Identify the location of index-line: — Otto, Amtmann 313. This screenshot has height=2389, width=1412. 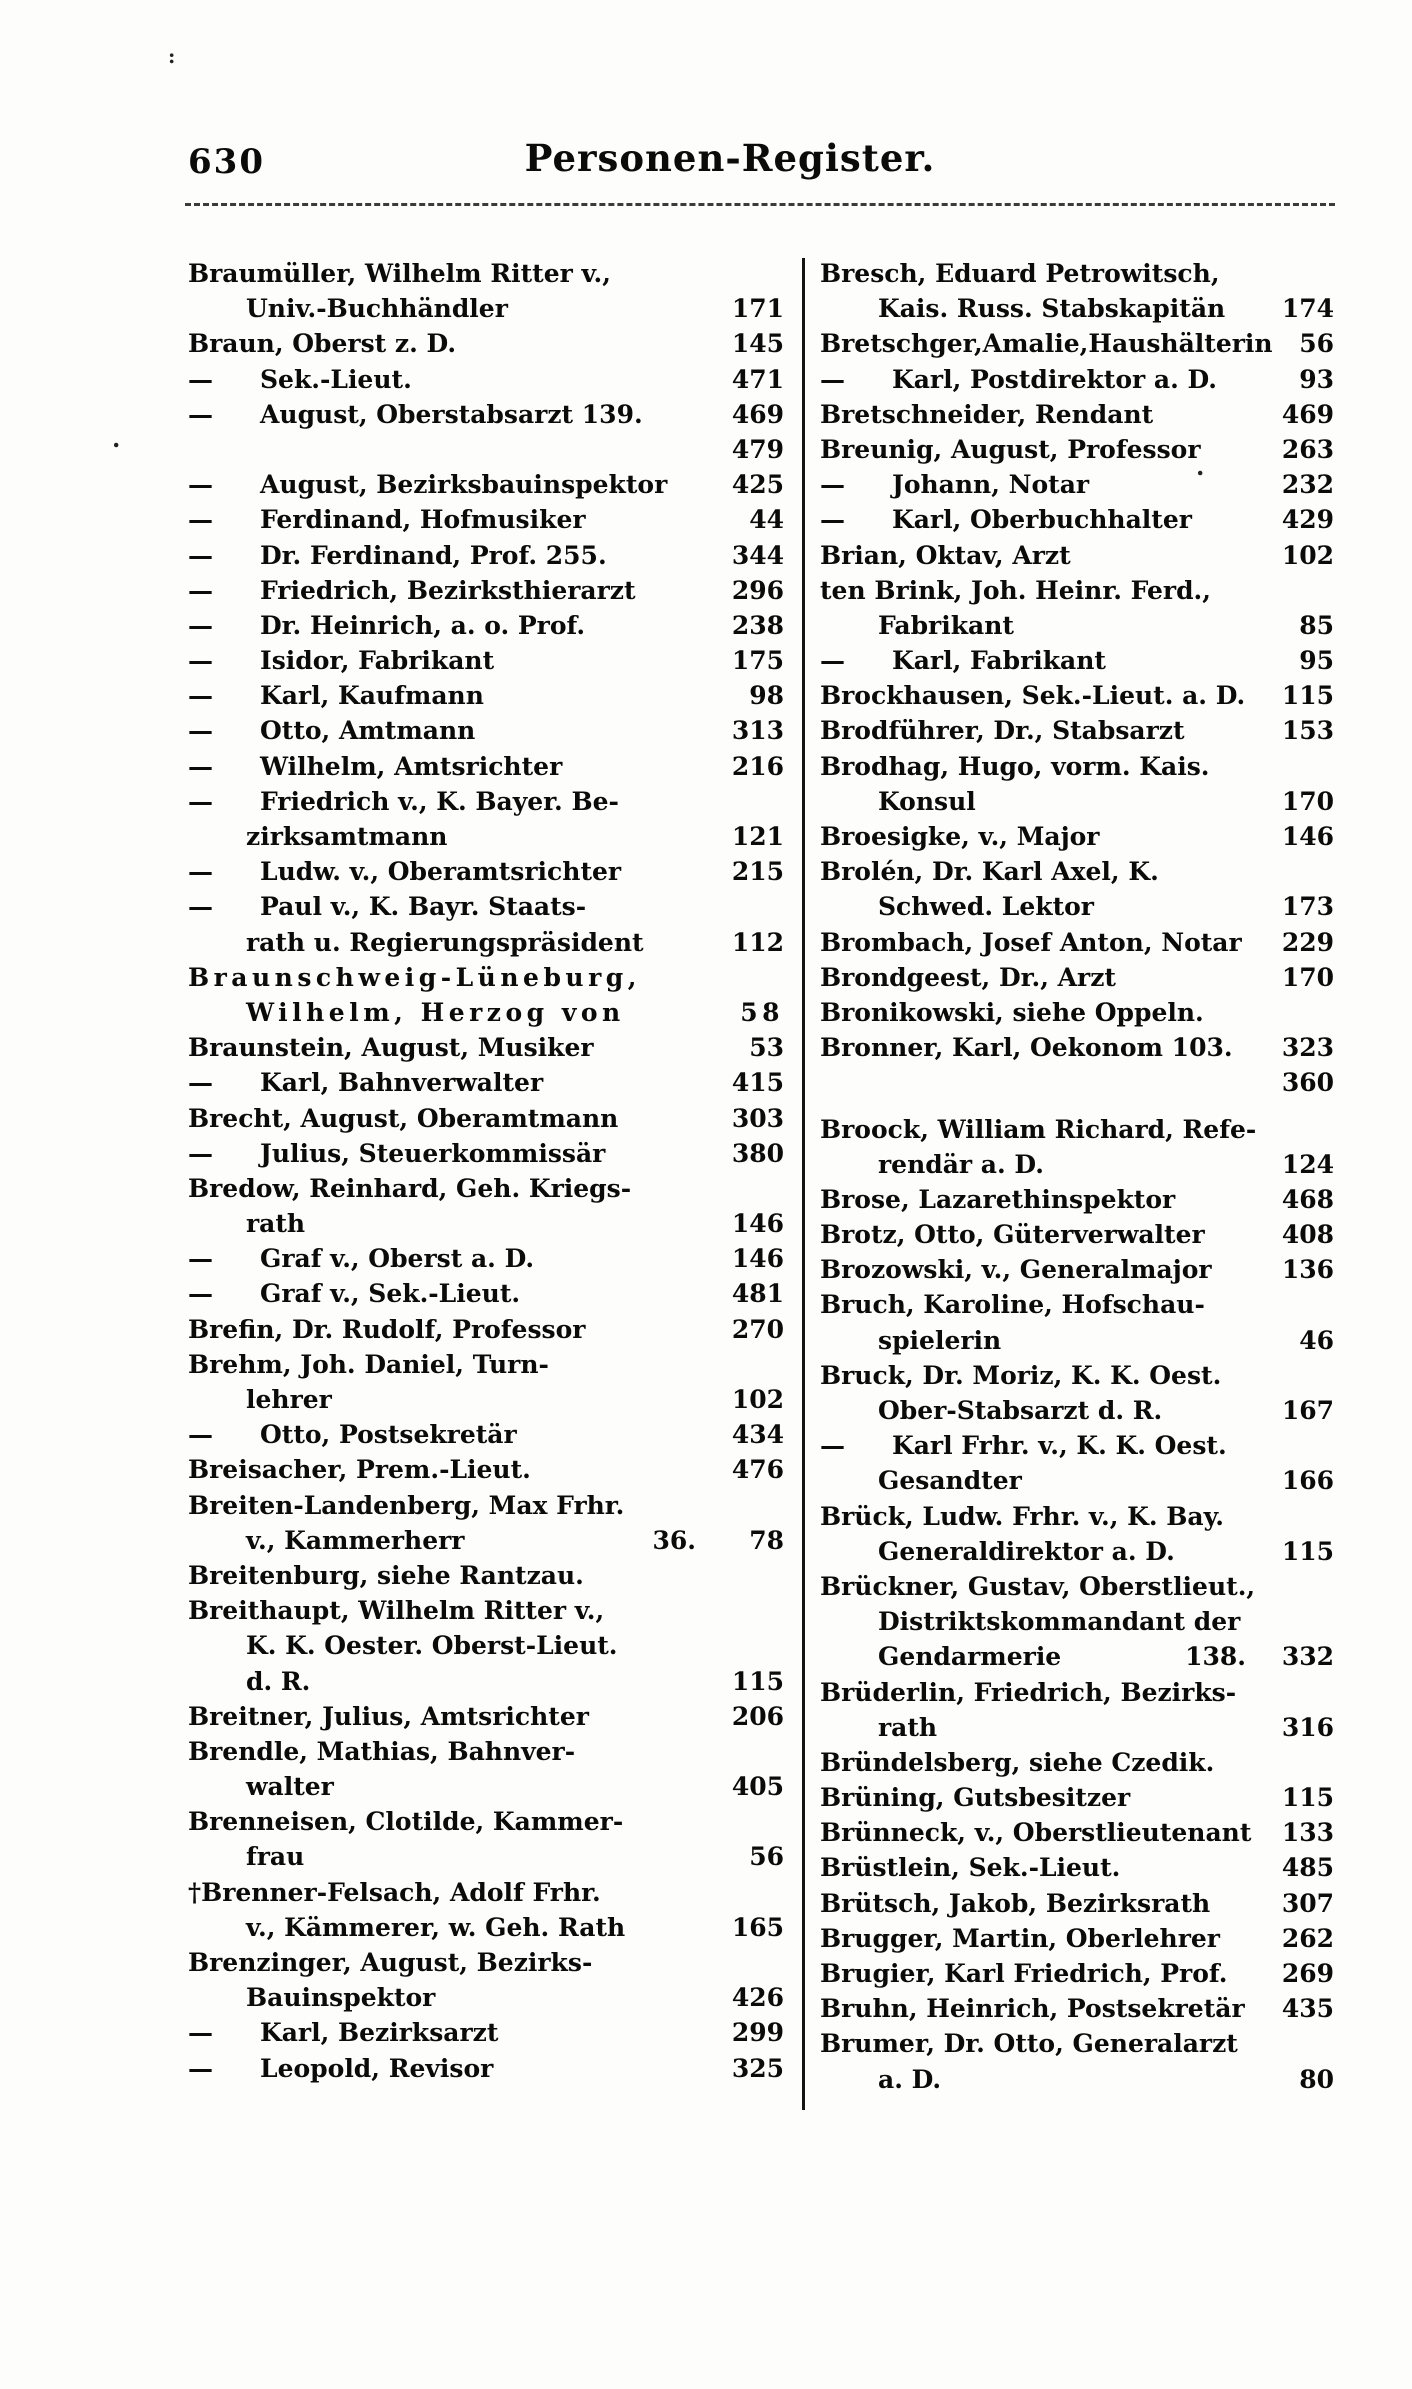
(486, 730).